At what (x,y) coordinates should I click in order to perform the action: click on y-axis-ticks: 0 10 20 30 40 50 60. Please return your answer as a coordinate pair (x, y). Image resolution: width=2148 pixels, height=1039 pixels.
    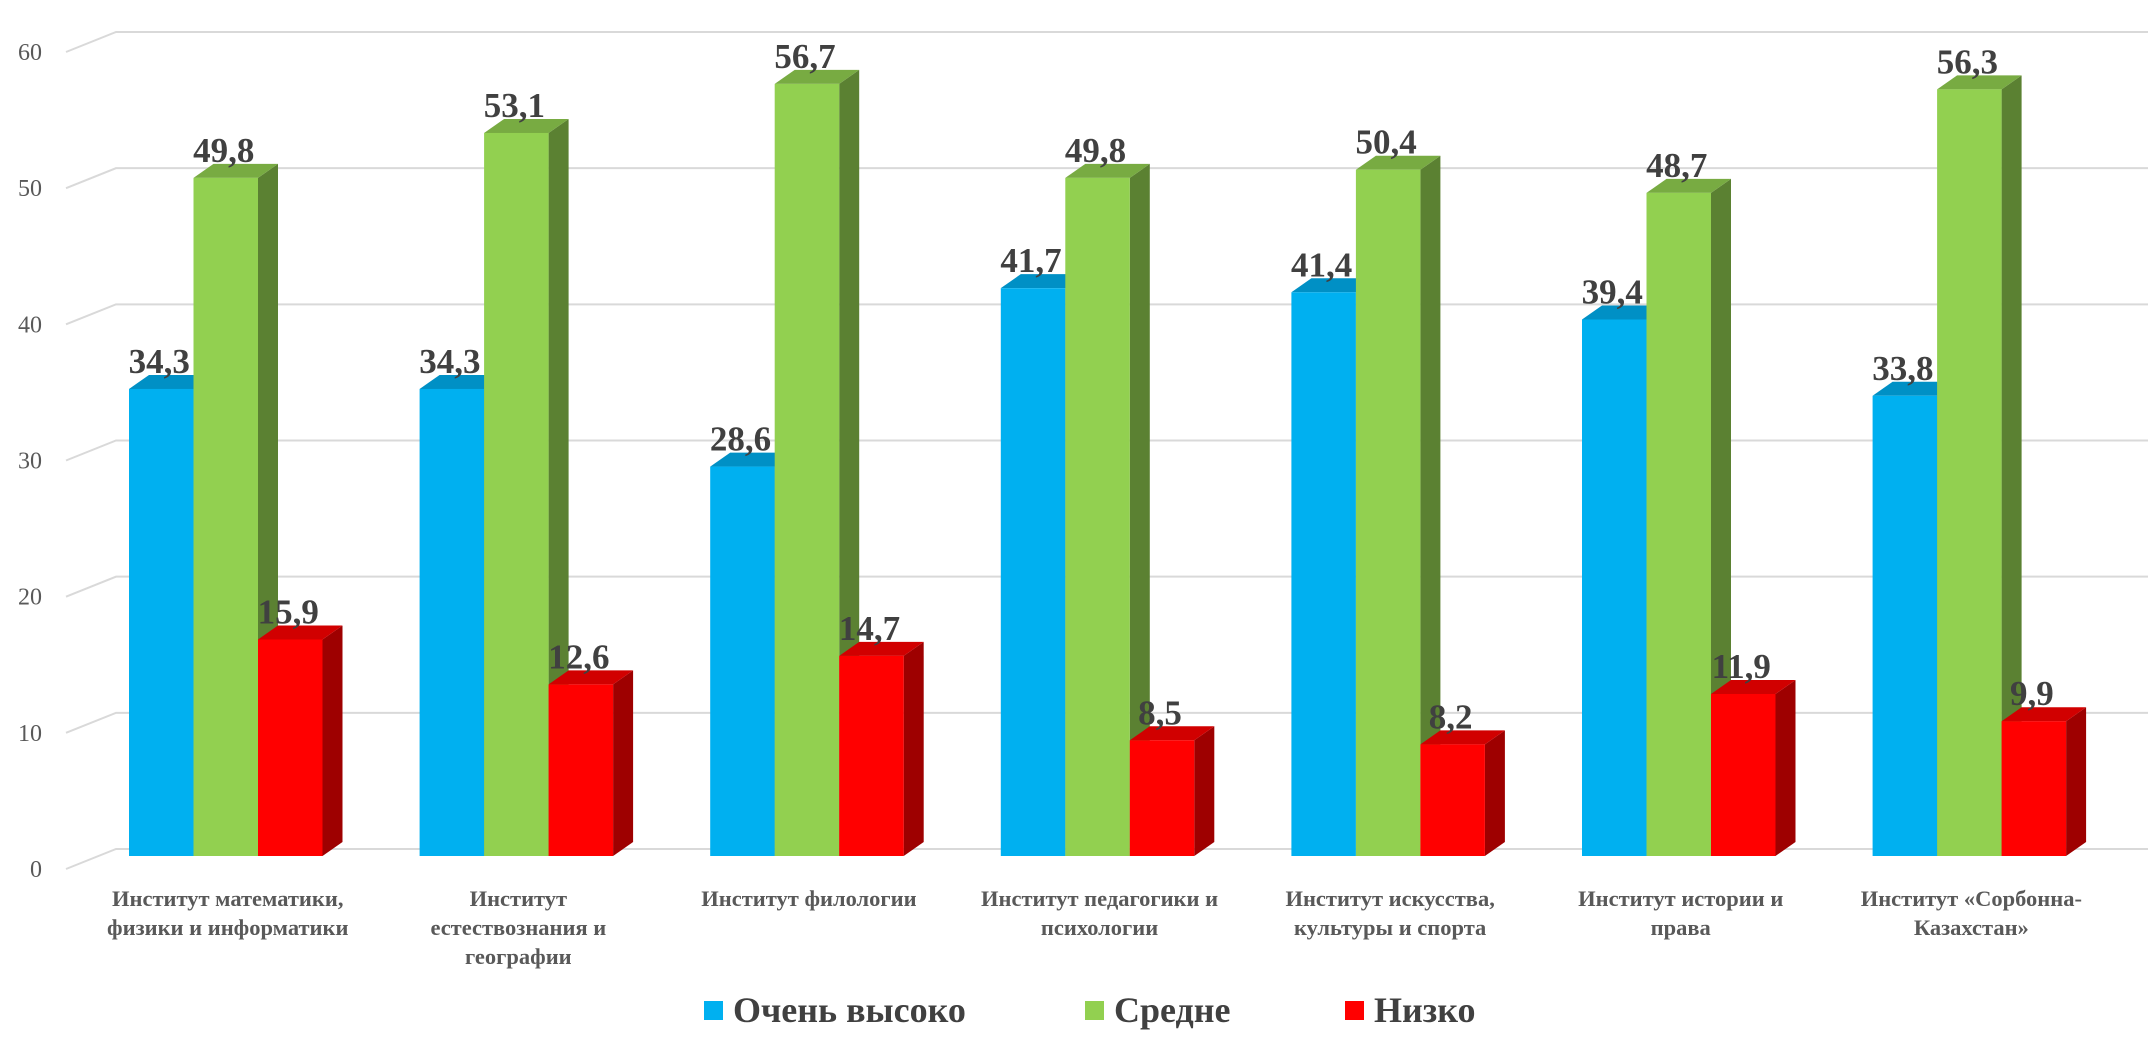
    Looking at the image, I should click on (30, 461).